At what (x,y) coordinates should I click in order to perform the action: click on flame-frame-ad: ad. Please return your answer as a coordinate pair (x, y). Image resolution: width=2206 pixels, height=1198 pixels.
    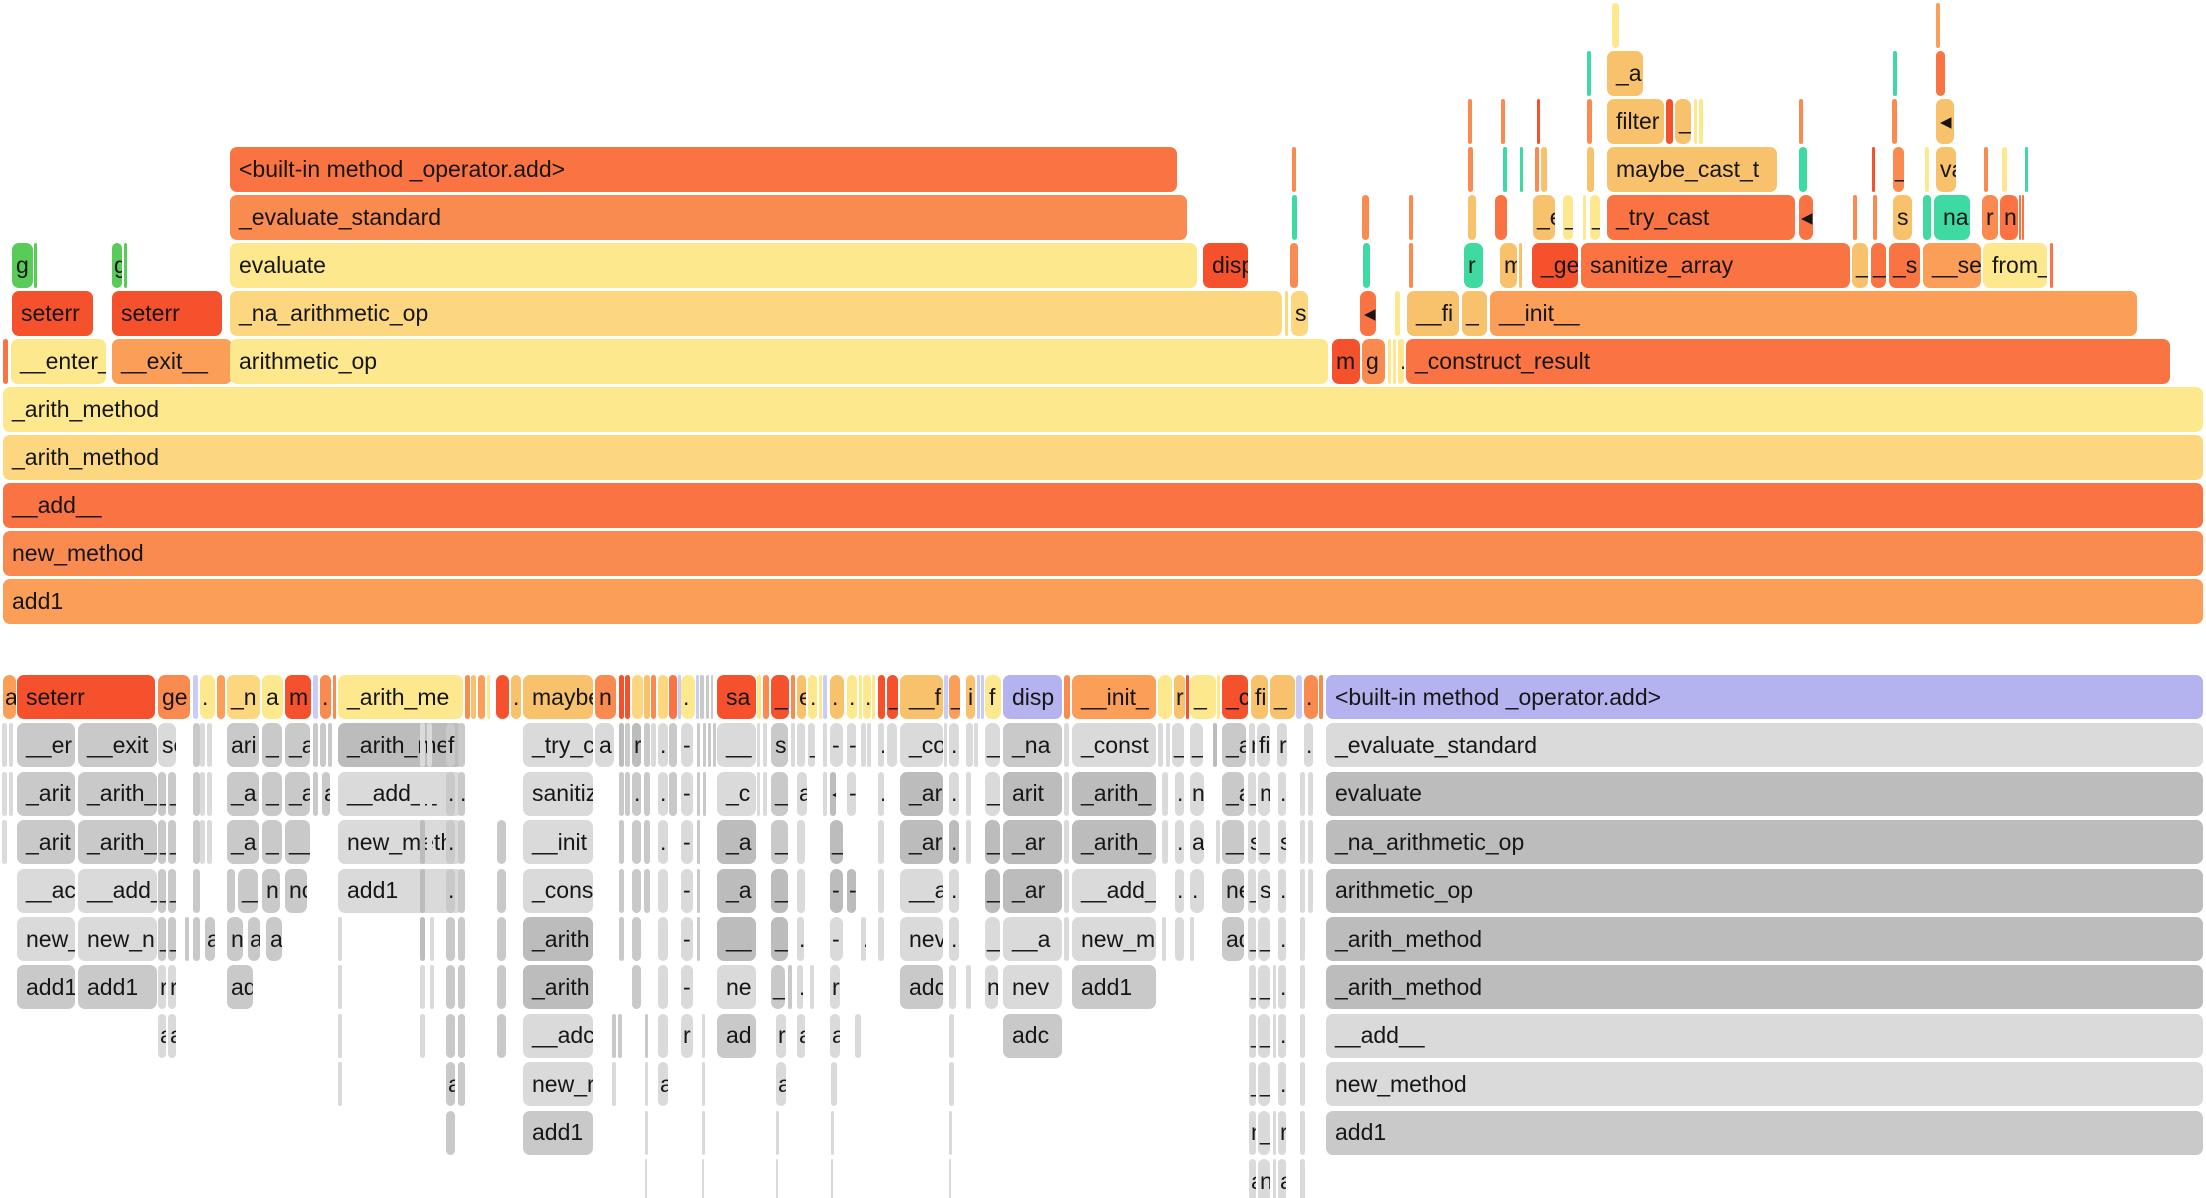
    Looking at the image, I should click on (240, 987).